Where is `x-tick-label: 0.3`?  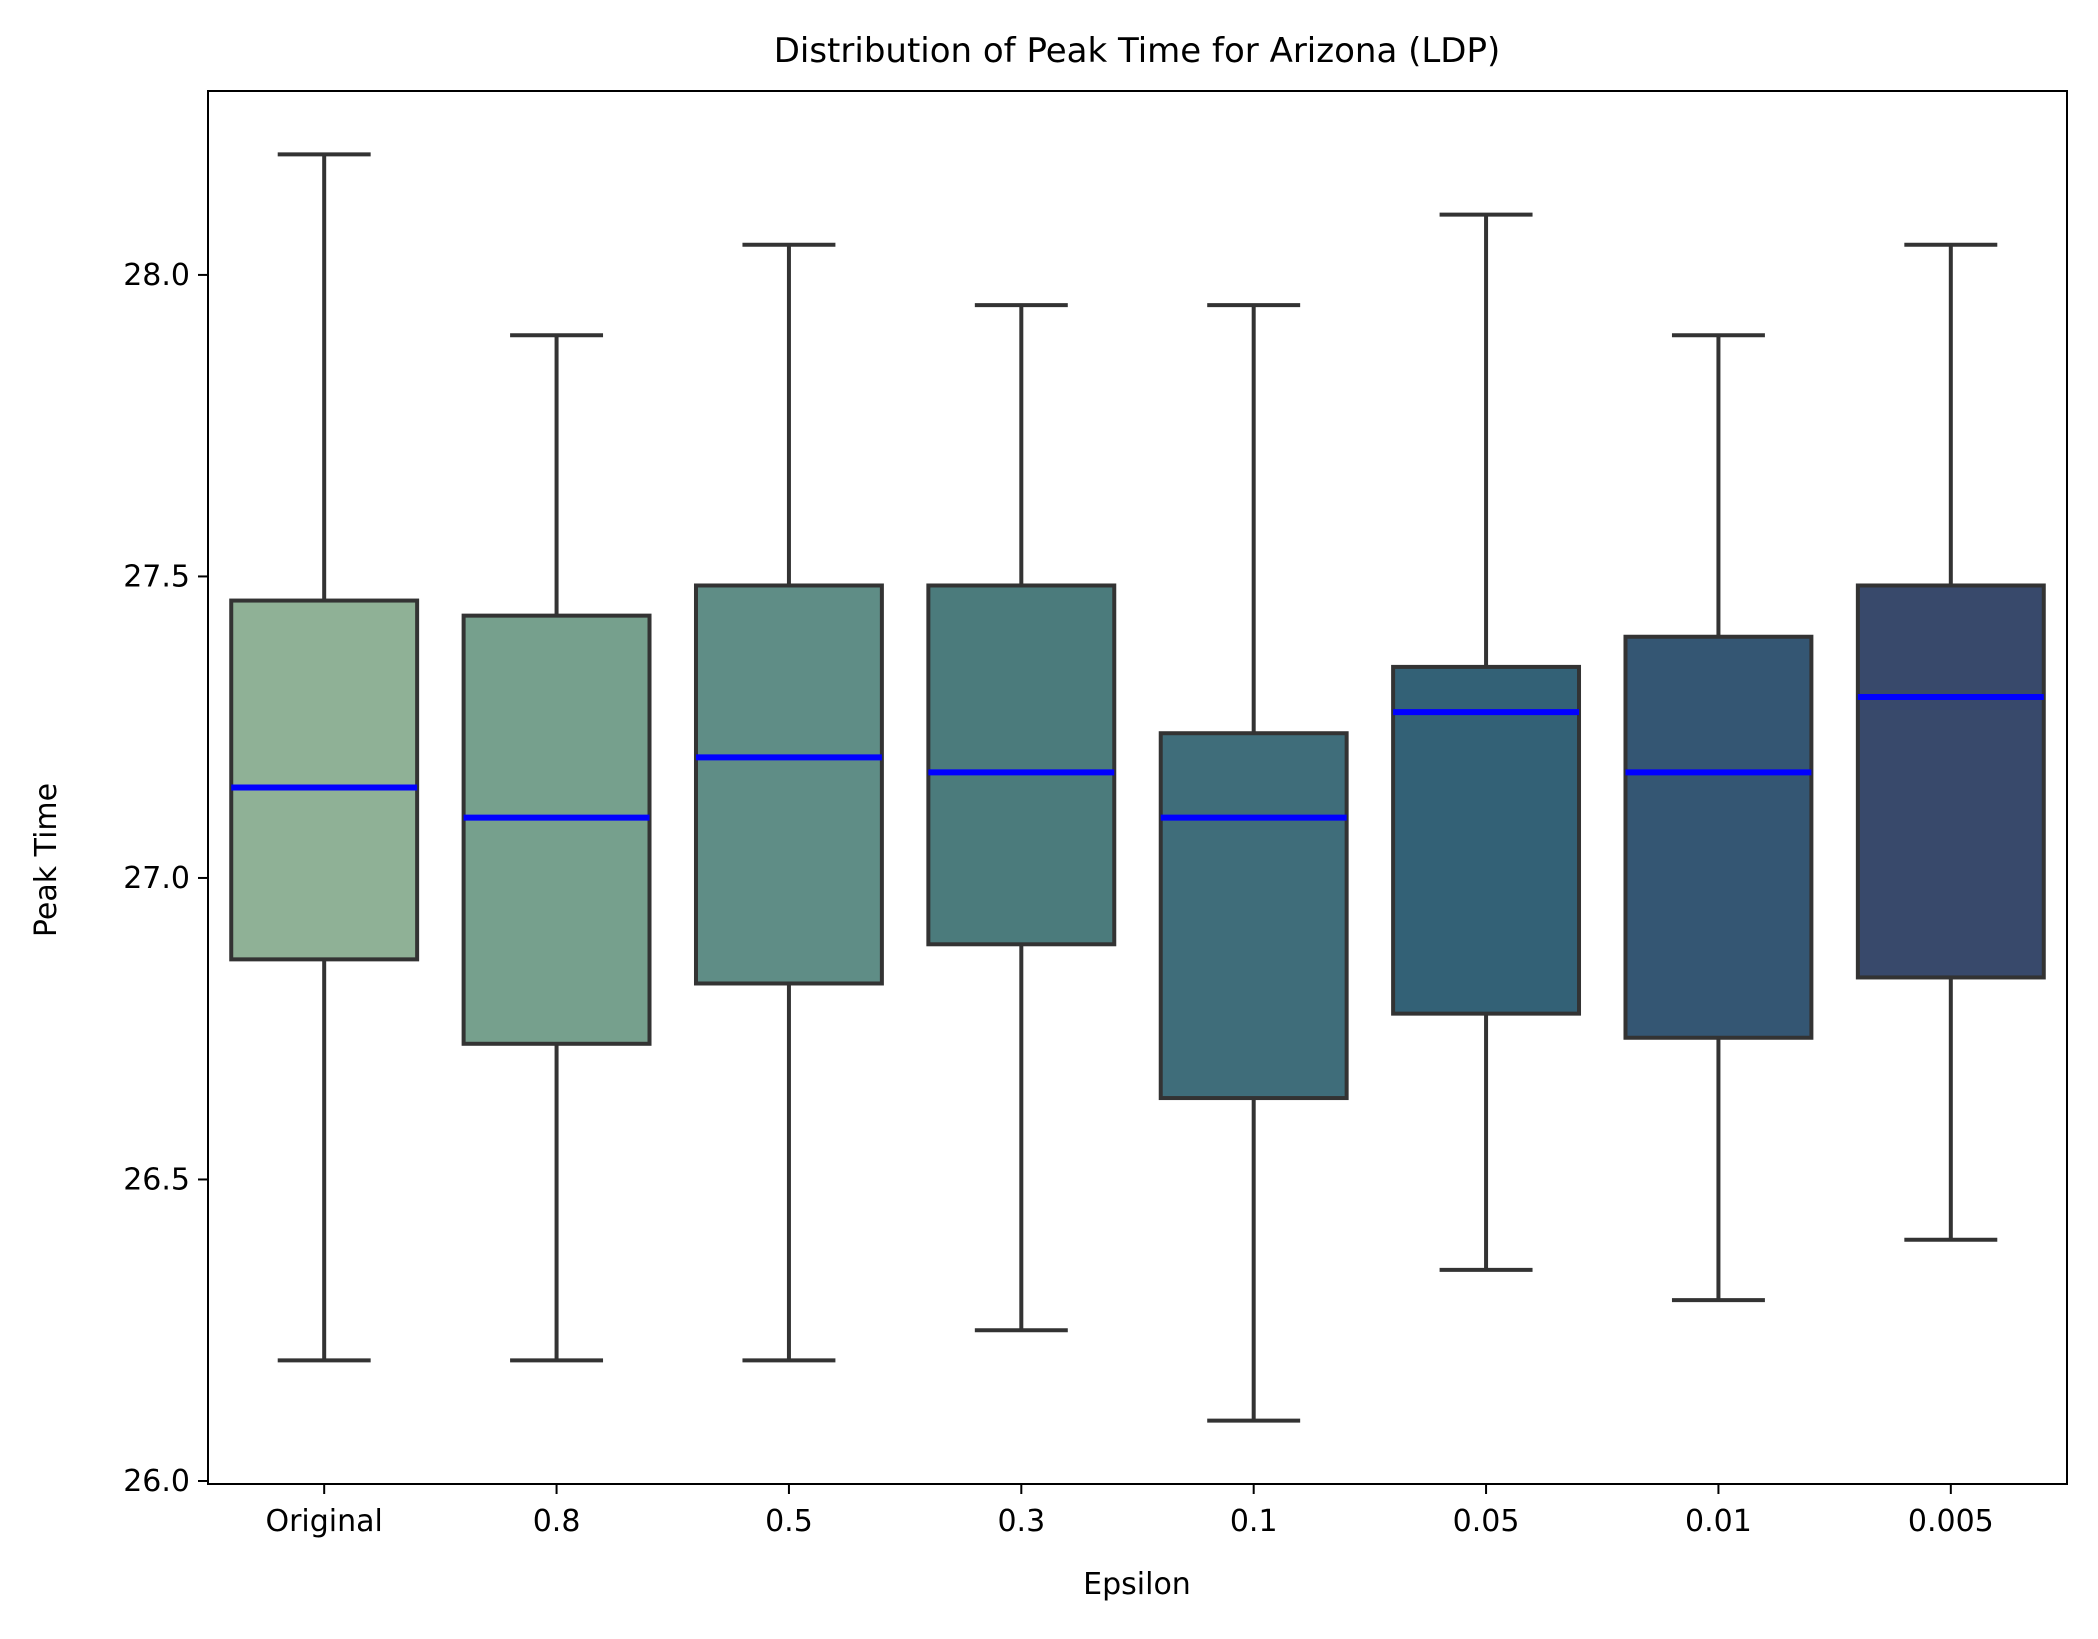
x-tick-label: 0.3 is located at coordinates (1021, 1521).